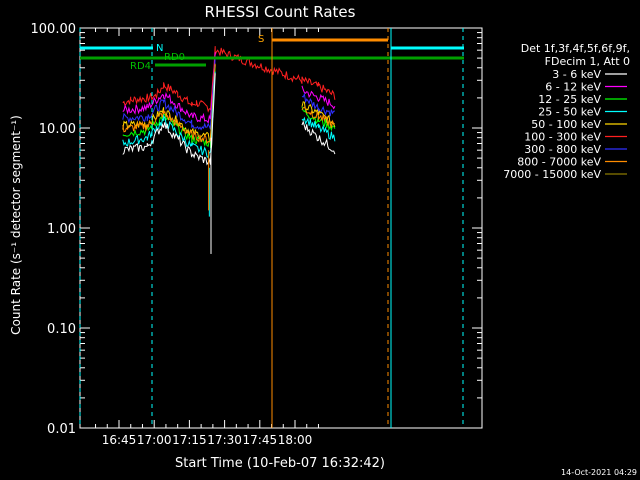  I want to click on legend-entry-label: 12 - 25 keV, so click(569, 99).